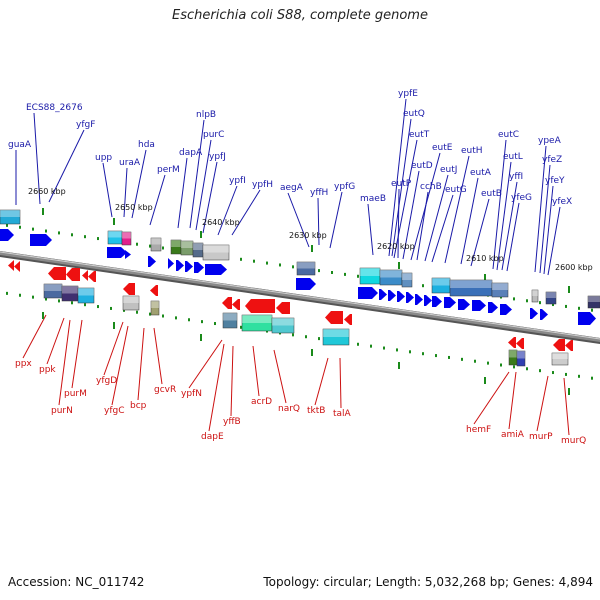  What do you see at coordinates (216, 252) in the screenshot?
I see `forward-gene-box` at bounding box center [216, 252].